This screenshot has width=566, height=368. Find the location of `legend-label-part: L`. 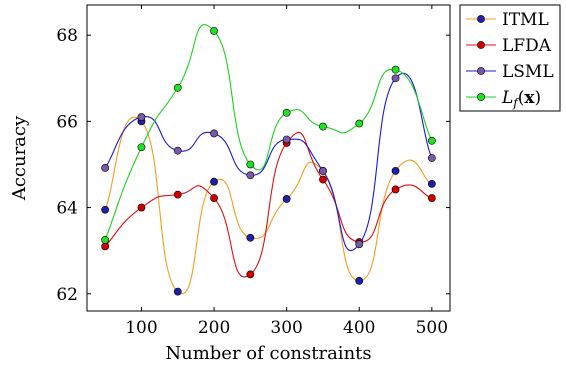

legend-label-part: L is located at coordinates (507, 98).